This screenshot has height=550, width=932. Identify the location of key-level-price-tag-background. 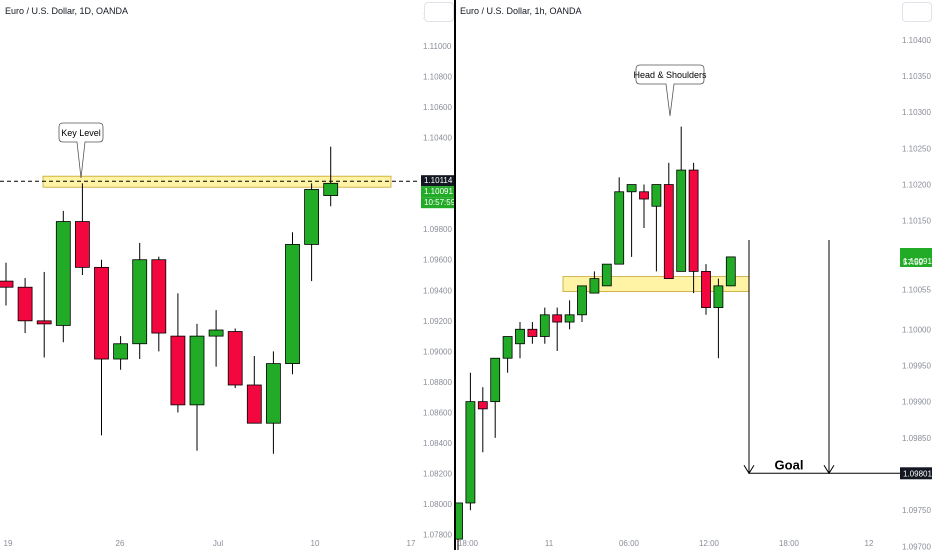
(437, 181).